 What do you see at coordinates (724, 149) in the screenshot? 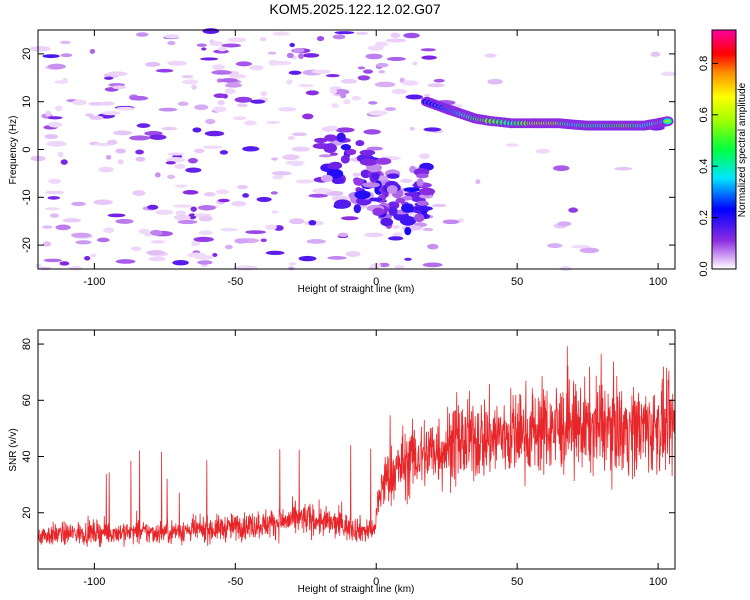
I see `colorbar-frame` at bounding box center [724, 149].